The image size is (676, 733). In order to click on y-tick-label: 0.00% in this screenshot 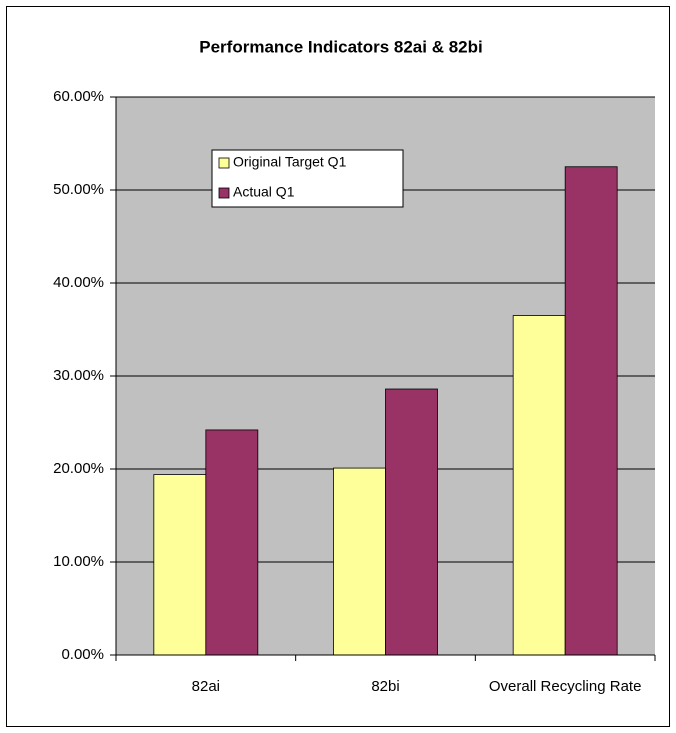, I will do `click(82, 654)`.